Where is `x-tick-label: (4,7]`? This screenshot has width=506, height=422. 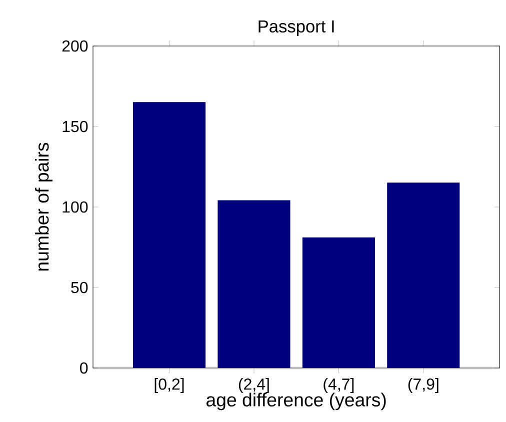
x-tick-label: (4,7] is located at coordinates (339, 385).